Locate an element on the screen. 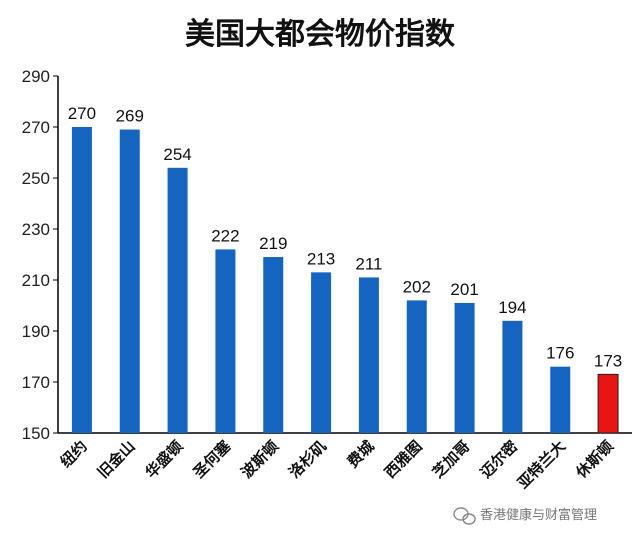  value-label: 254 is located at coordinates (177, 154).